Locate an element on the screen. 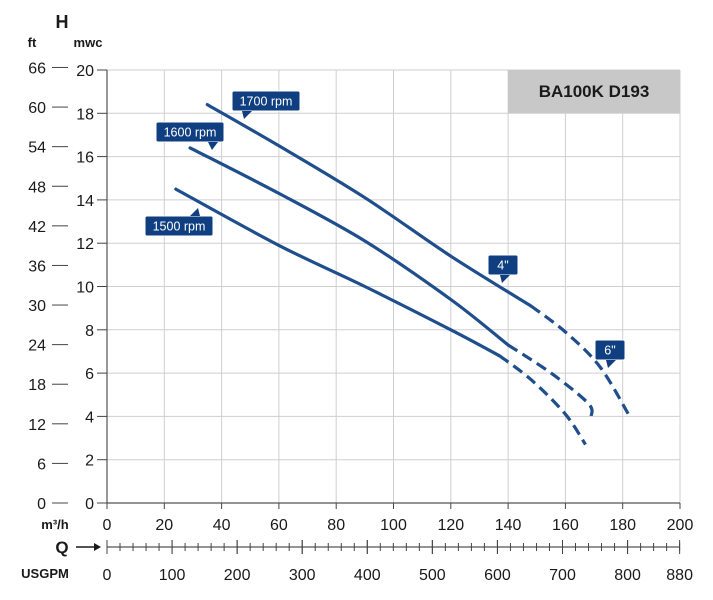 The image size is (713, 600). y-mwc-tick-label: 6 is located at coordinates (89, 374).